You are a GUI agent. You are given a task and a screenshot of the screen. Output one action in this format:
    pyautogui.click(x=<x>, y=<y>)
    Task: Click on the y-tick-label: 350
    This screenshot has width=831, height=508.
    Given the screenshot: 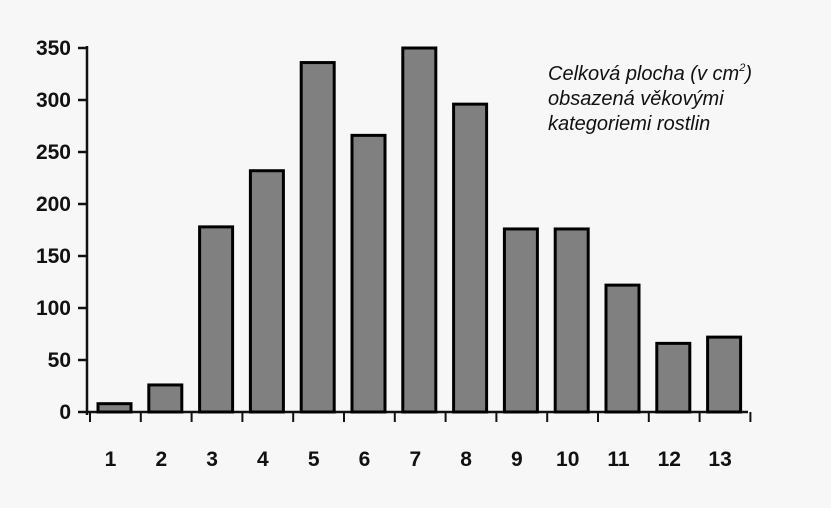 What is the action you would take?
    pyautogui.click(x=53, y=48)
    